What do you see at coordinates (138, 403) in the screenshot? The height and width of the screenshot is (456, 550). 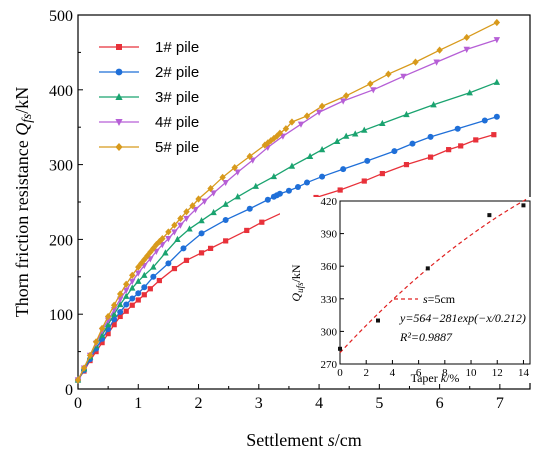 I see `x-tick-label: 1` at bounding box center [138, 403].